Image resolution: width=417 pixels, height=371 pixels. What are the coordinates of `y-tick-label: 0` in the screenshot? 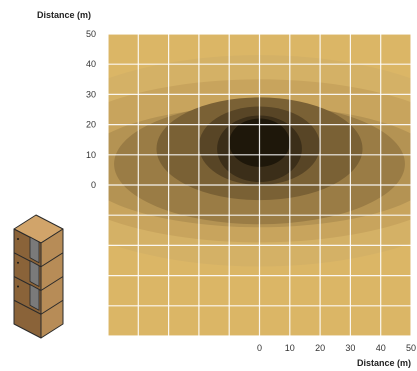 It's located at (93, 185).